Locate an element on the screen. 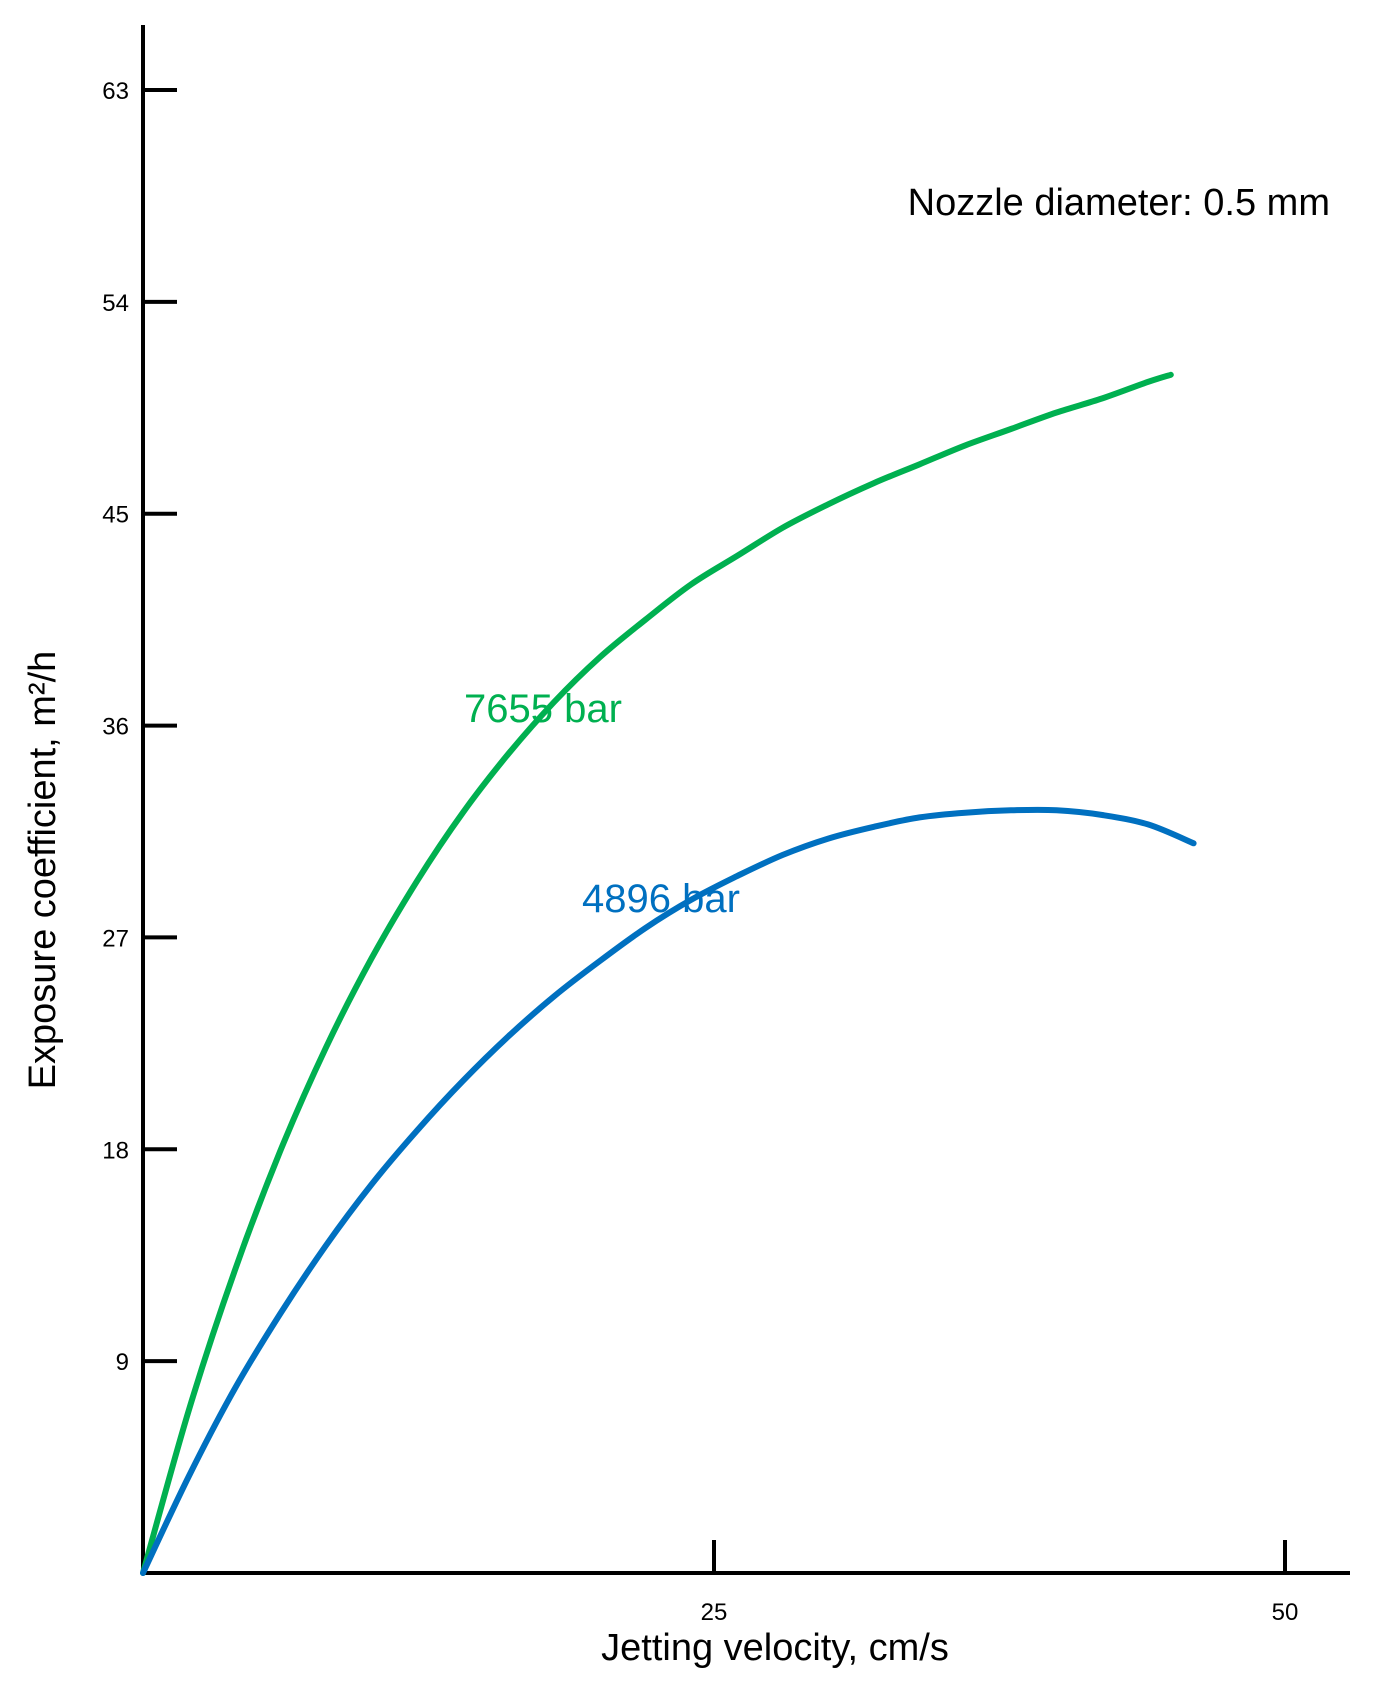  x-tick-label: 25 is located at coordinates (714, 1612).